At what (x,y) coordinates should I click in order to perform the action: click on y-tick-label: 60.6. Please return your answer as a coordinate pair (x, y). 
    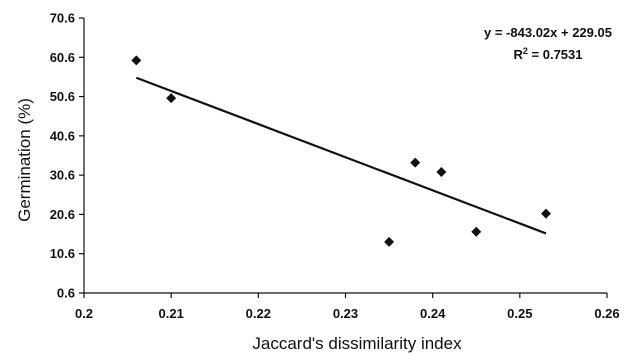
    Looking at the image, I should click on (62, 57).